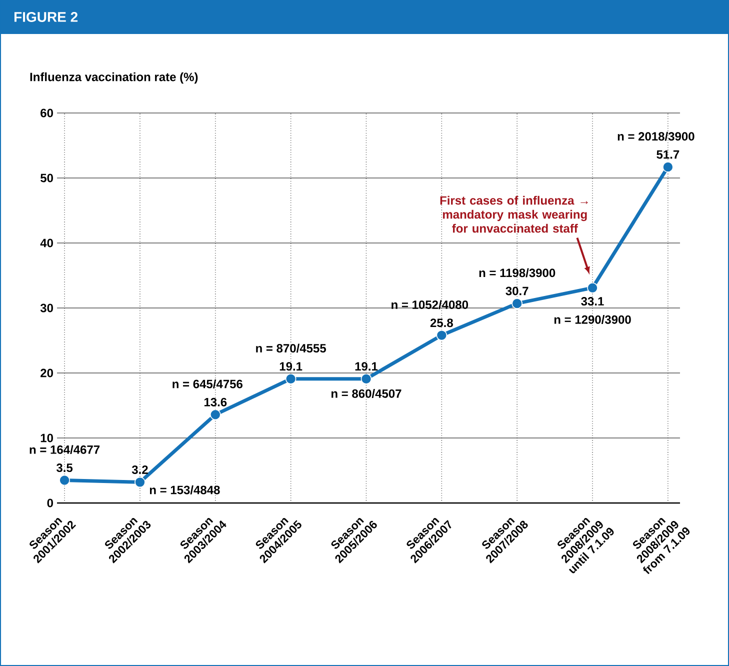 This screenshot has height=666, width=729. I want to click on annotation: n = 2018/3900, so click(656, 136).